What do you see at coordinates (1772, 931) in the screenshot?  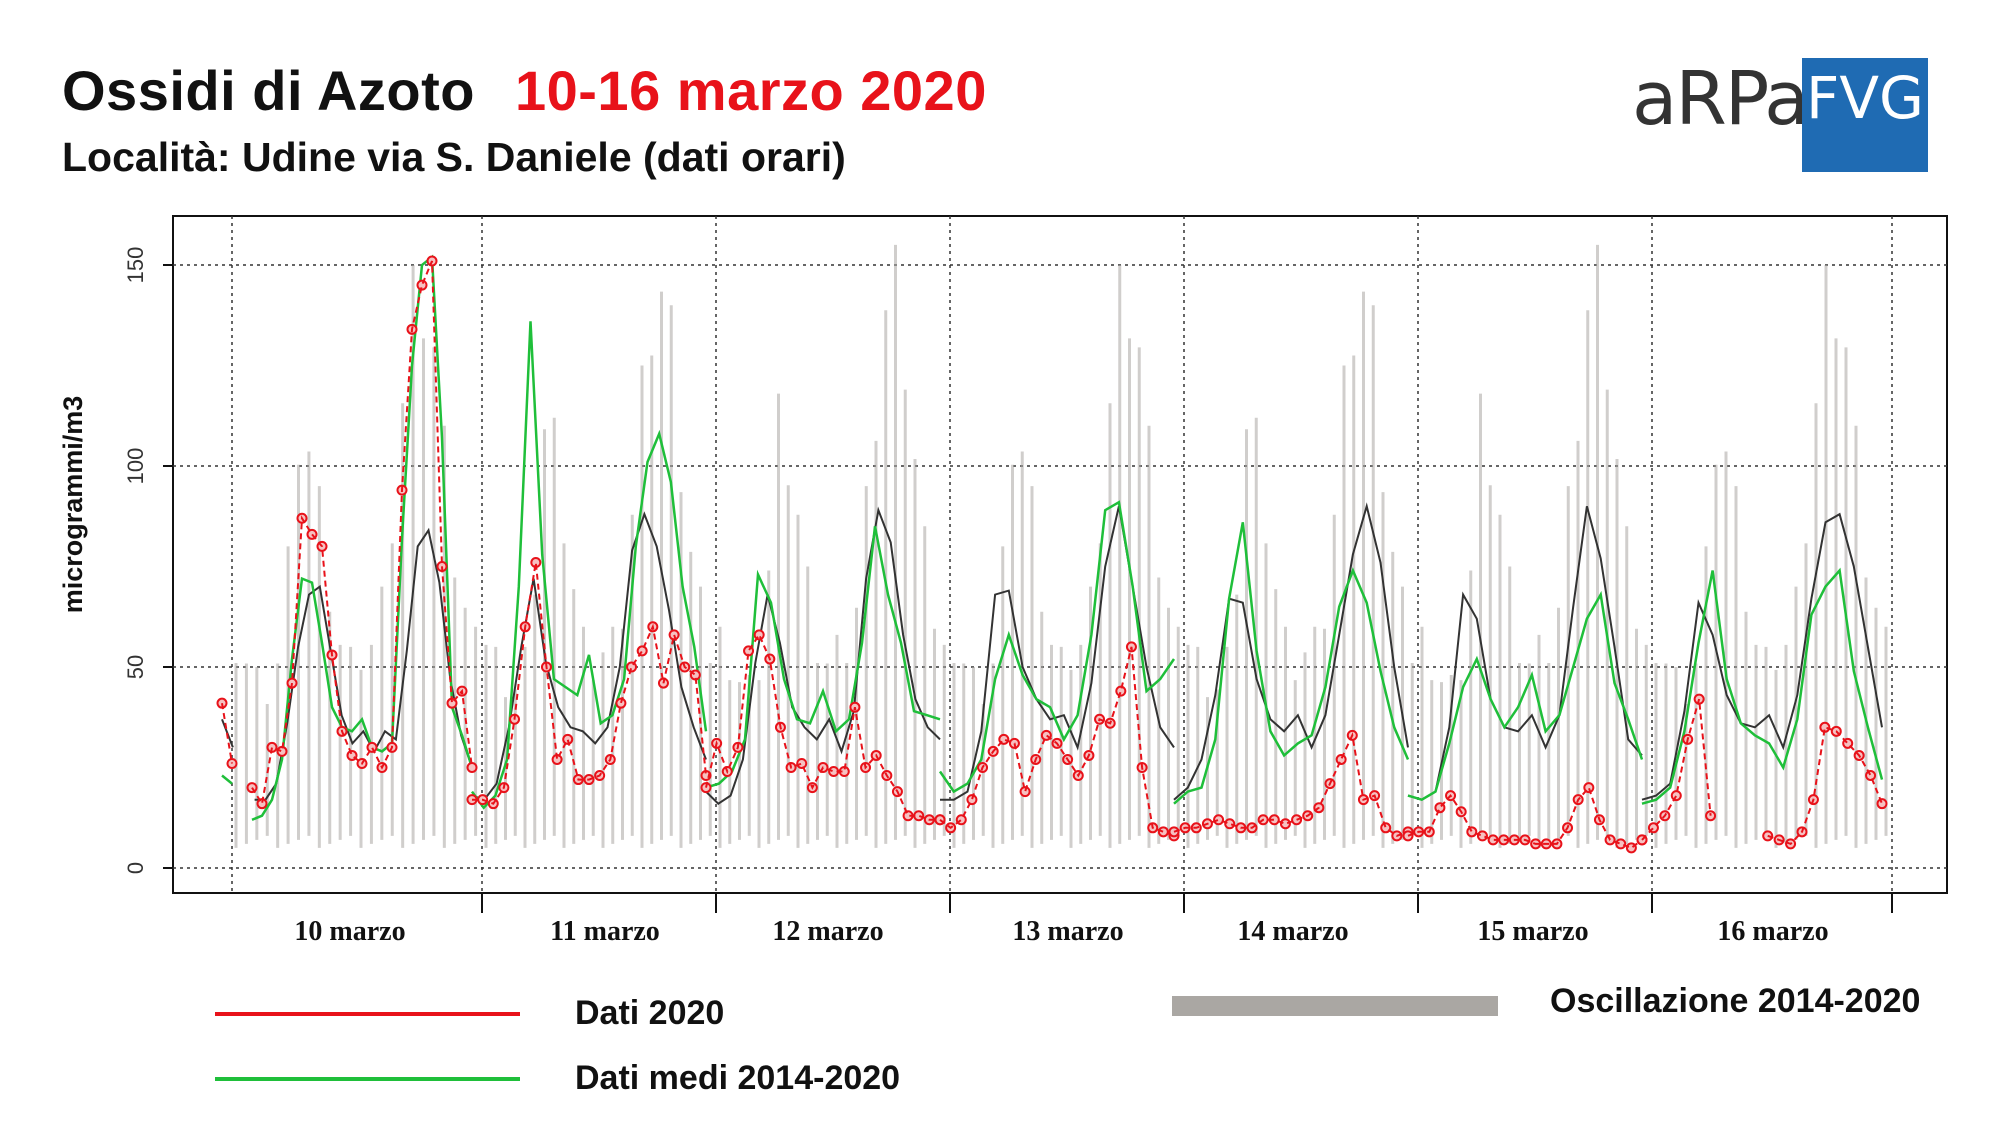 I see `x-day-label: 16 marzo` at bounding box center [1772, 931].